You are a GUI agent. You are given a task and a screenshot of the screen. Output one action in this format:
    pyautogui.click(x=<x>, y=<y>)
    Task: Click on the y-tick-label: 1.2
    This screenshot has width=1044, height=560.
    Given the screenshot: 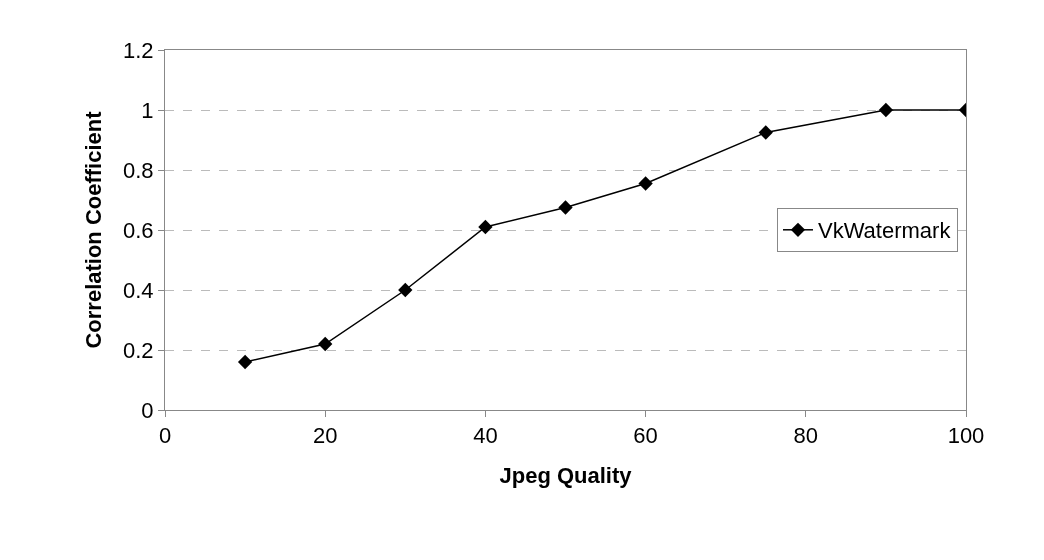 What is the action you would take?
    pyautogui.click(x=138, y=50)
    